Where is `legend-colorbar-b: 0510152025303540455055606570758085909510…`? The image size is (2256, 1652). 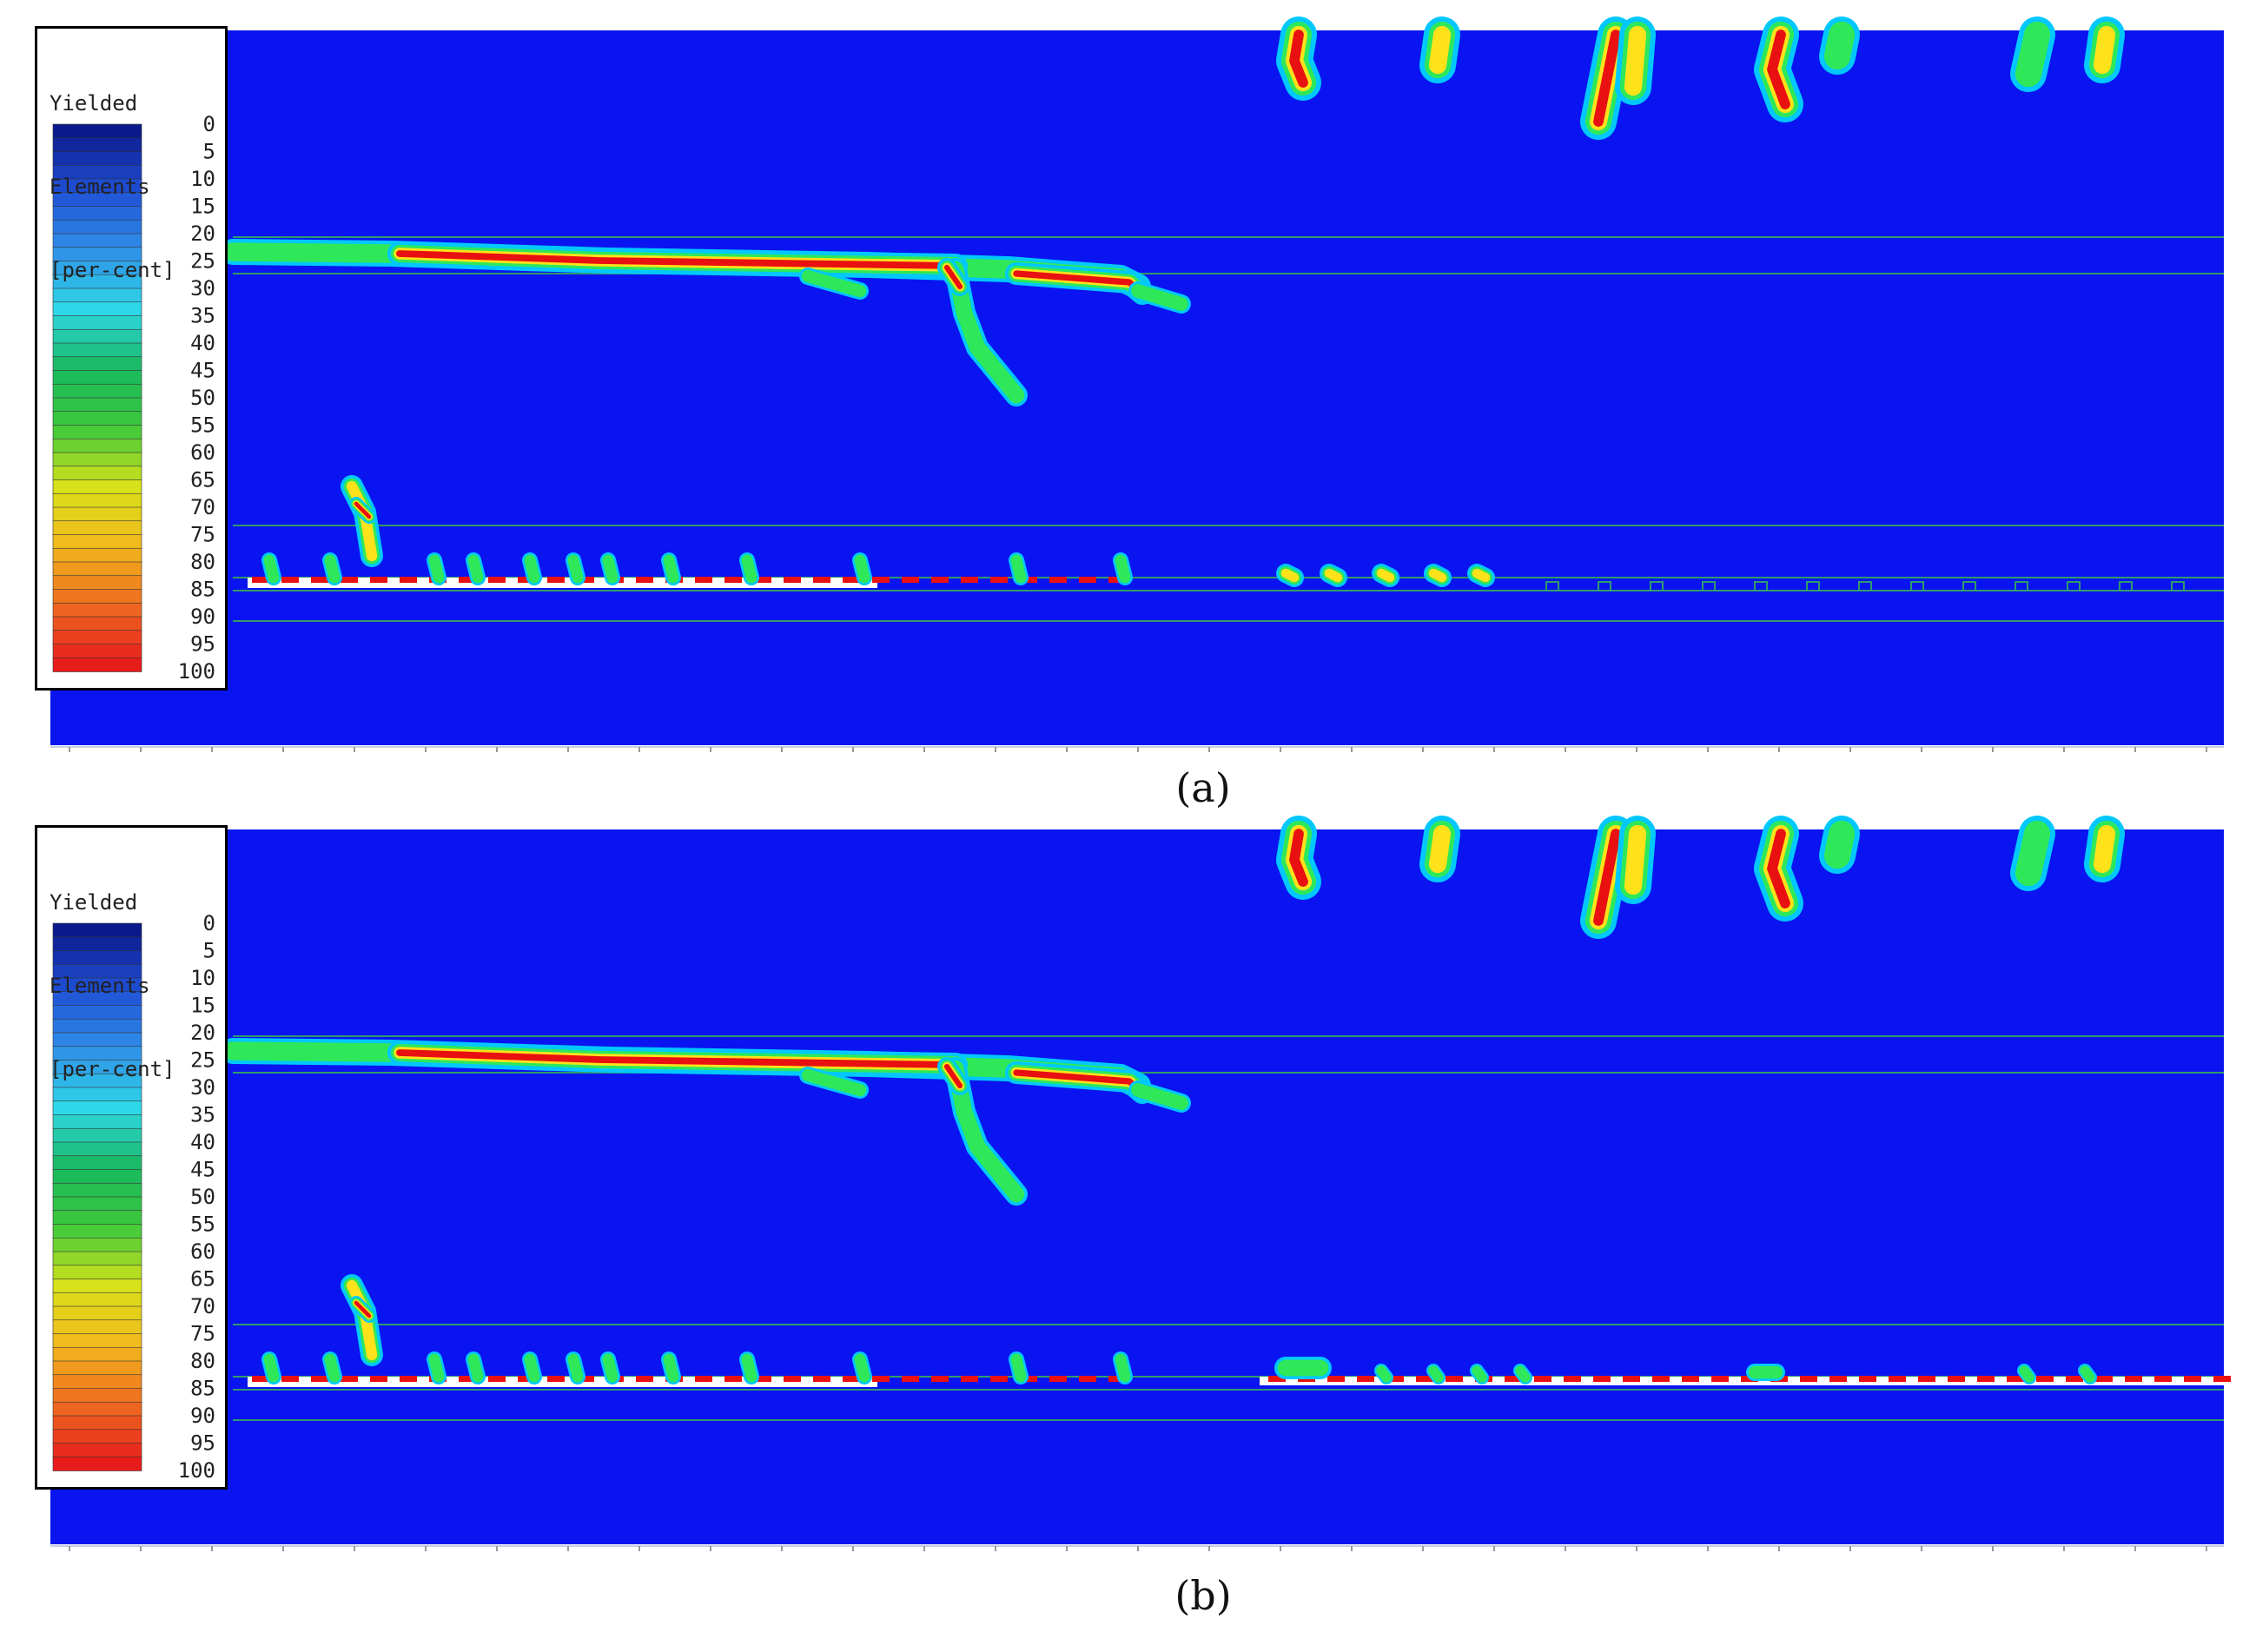
legend-colorbar-b: 0510152025303540455055606570758085909510… is located at coordinates (133, 1197).